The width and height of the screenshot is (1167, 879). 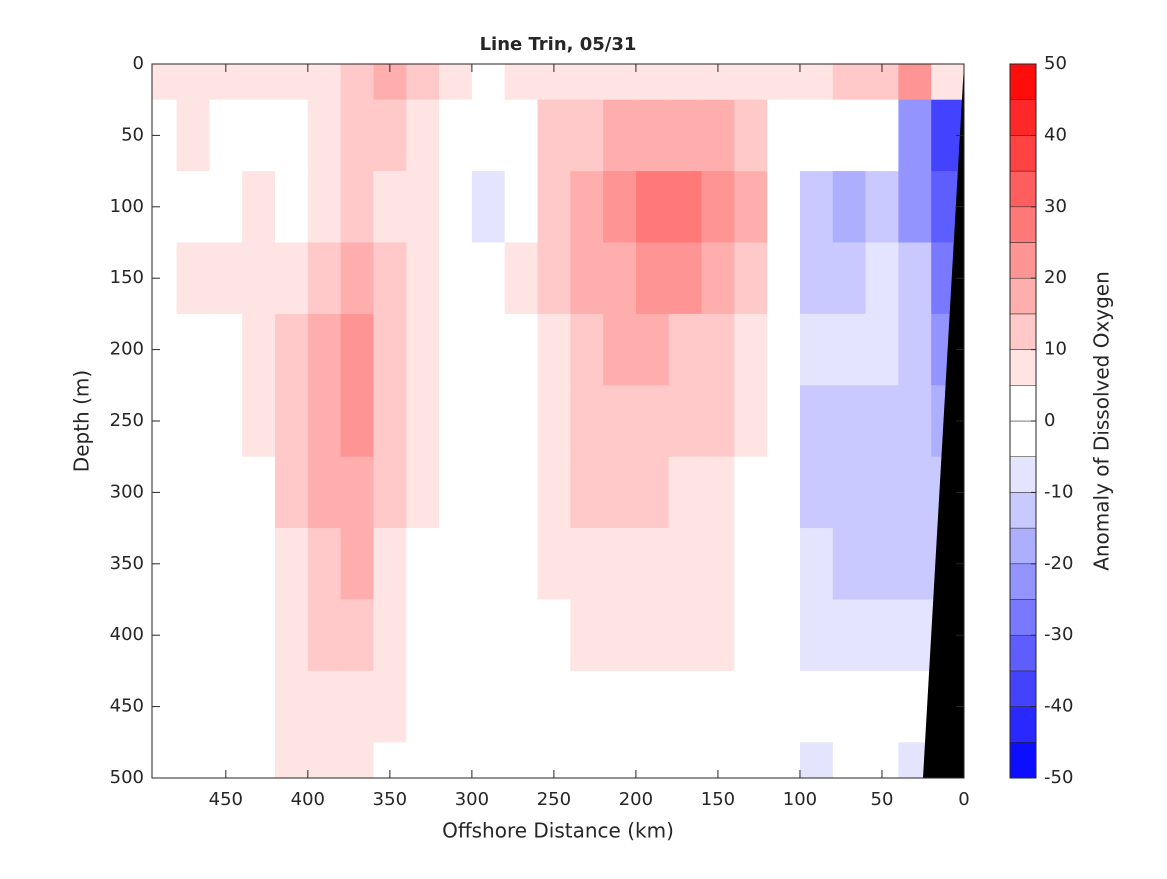 I want to click on y-axis-label: Depth (m), so click(x=82, y=421).